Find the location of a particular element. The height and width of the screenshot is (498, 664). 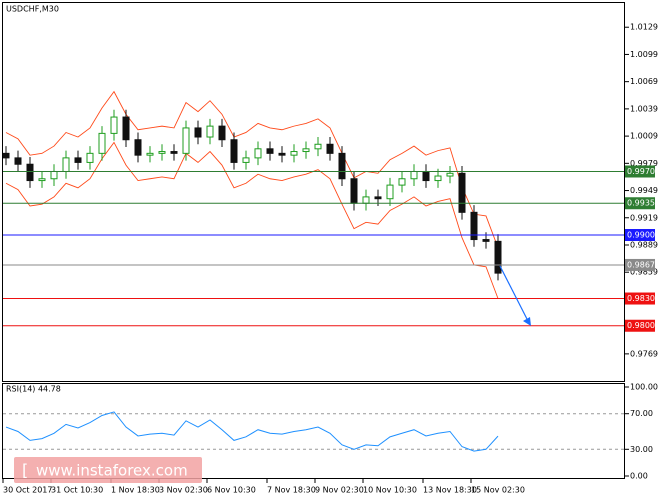

watermark-text: www.instaforex.com is located at coordinates (112, 471).